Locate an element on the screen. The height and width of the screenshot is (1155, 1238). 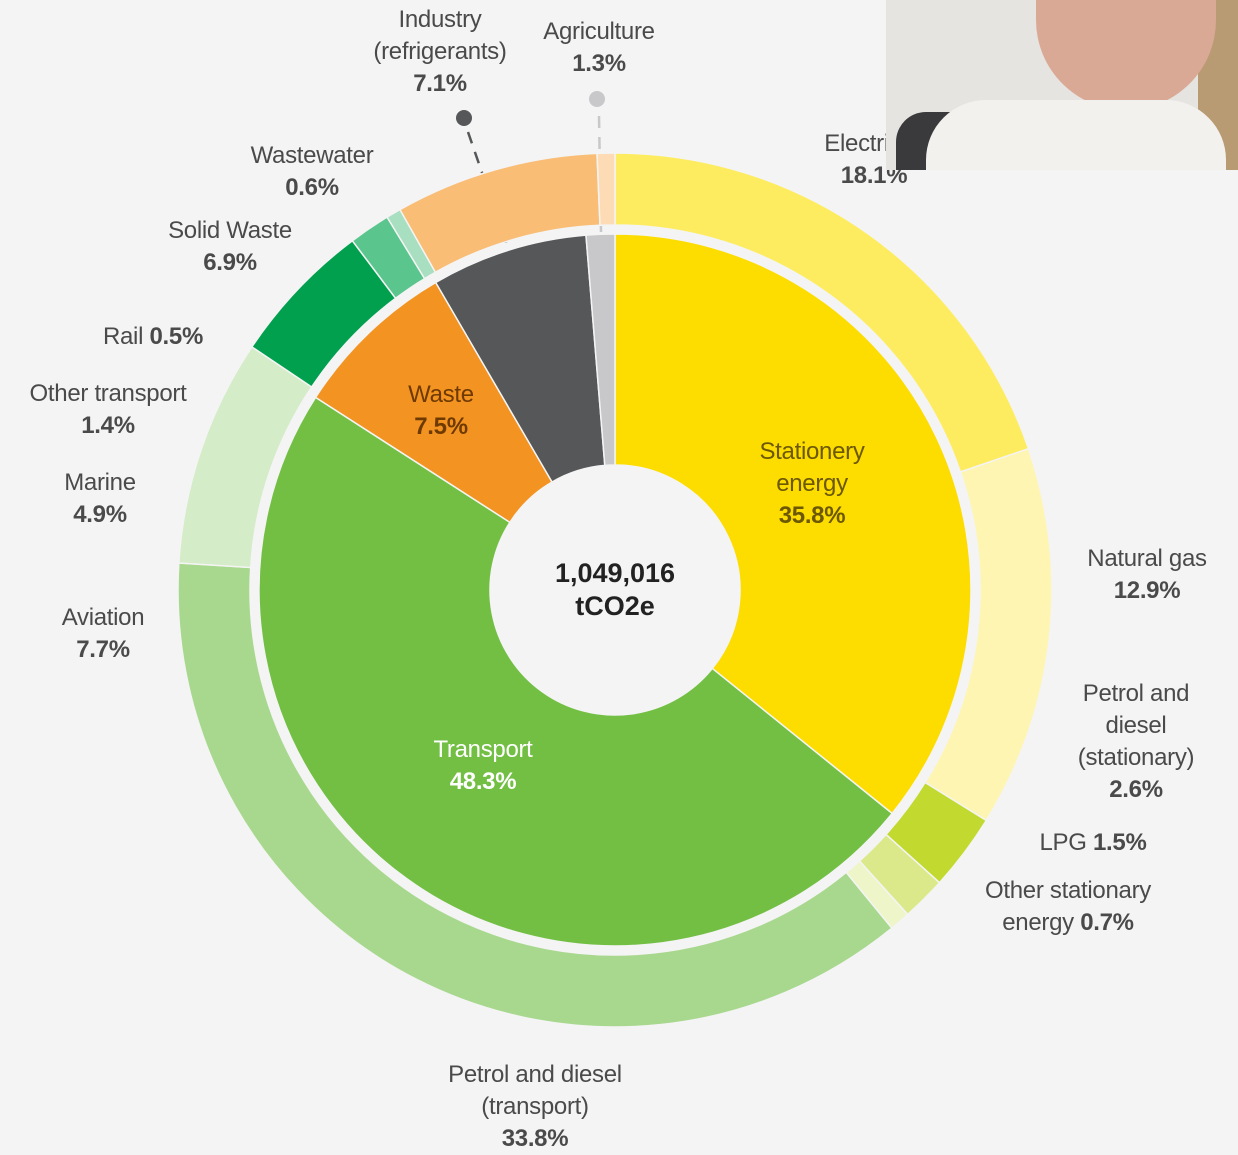
outer-label: Petrol and diesel (transport) 33.8% is located at coordinates (535, 1107).